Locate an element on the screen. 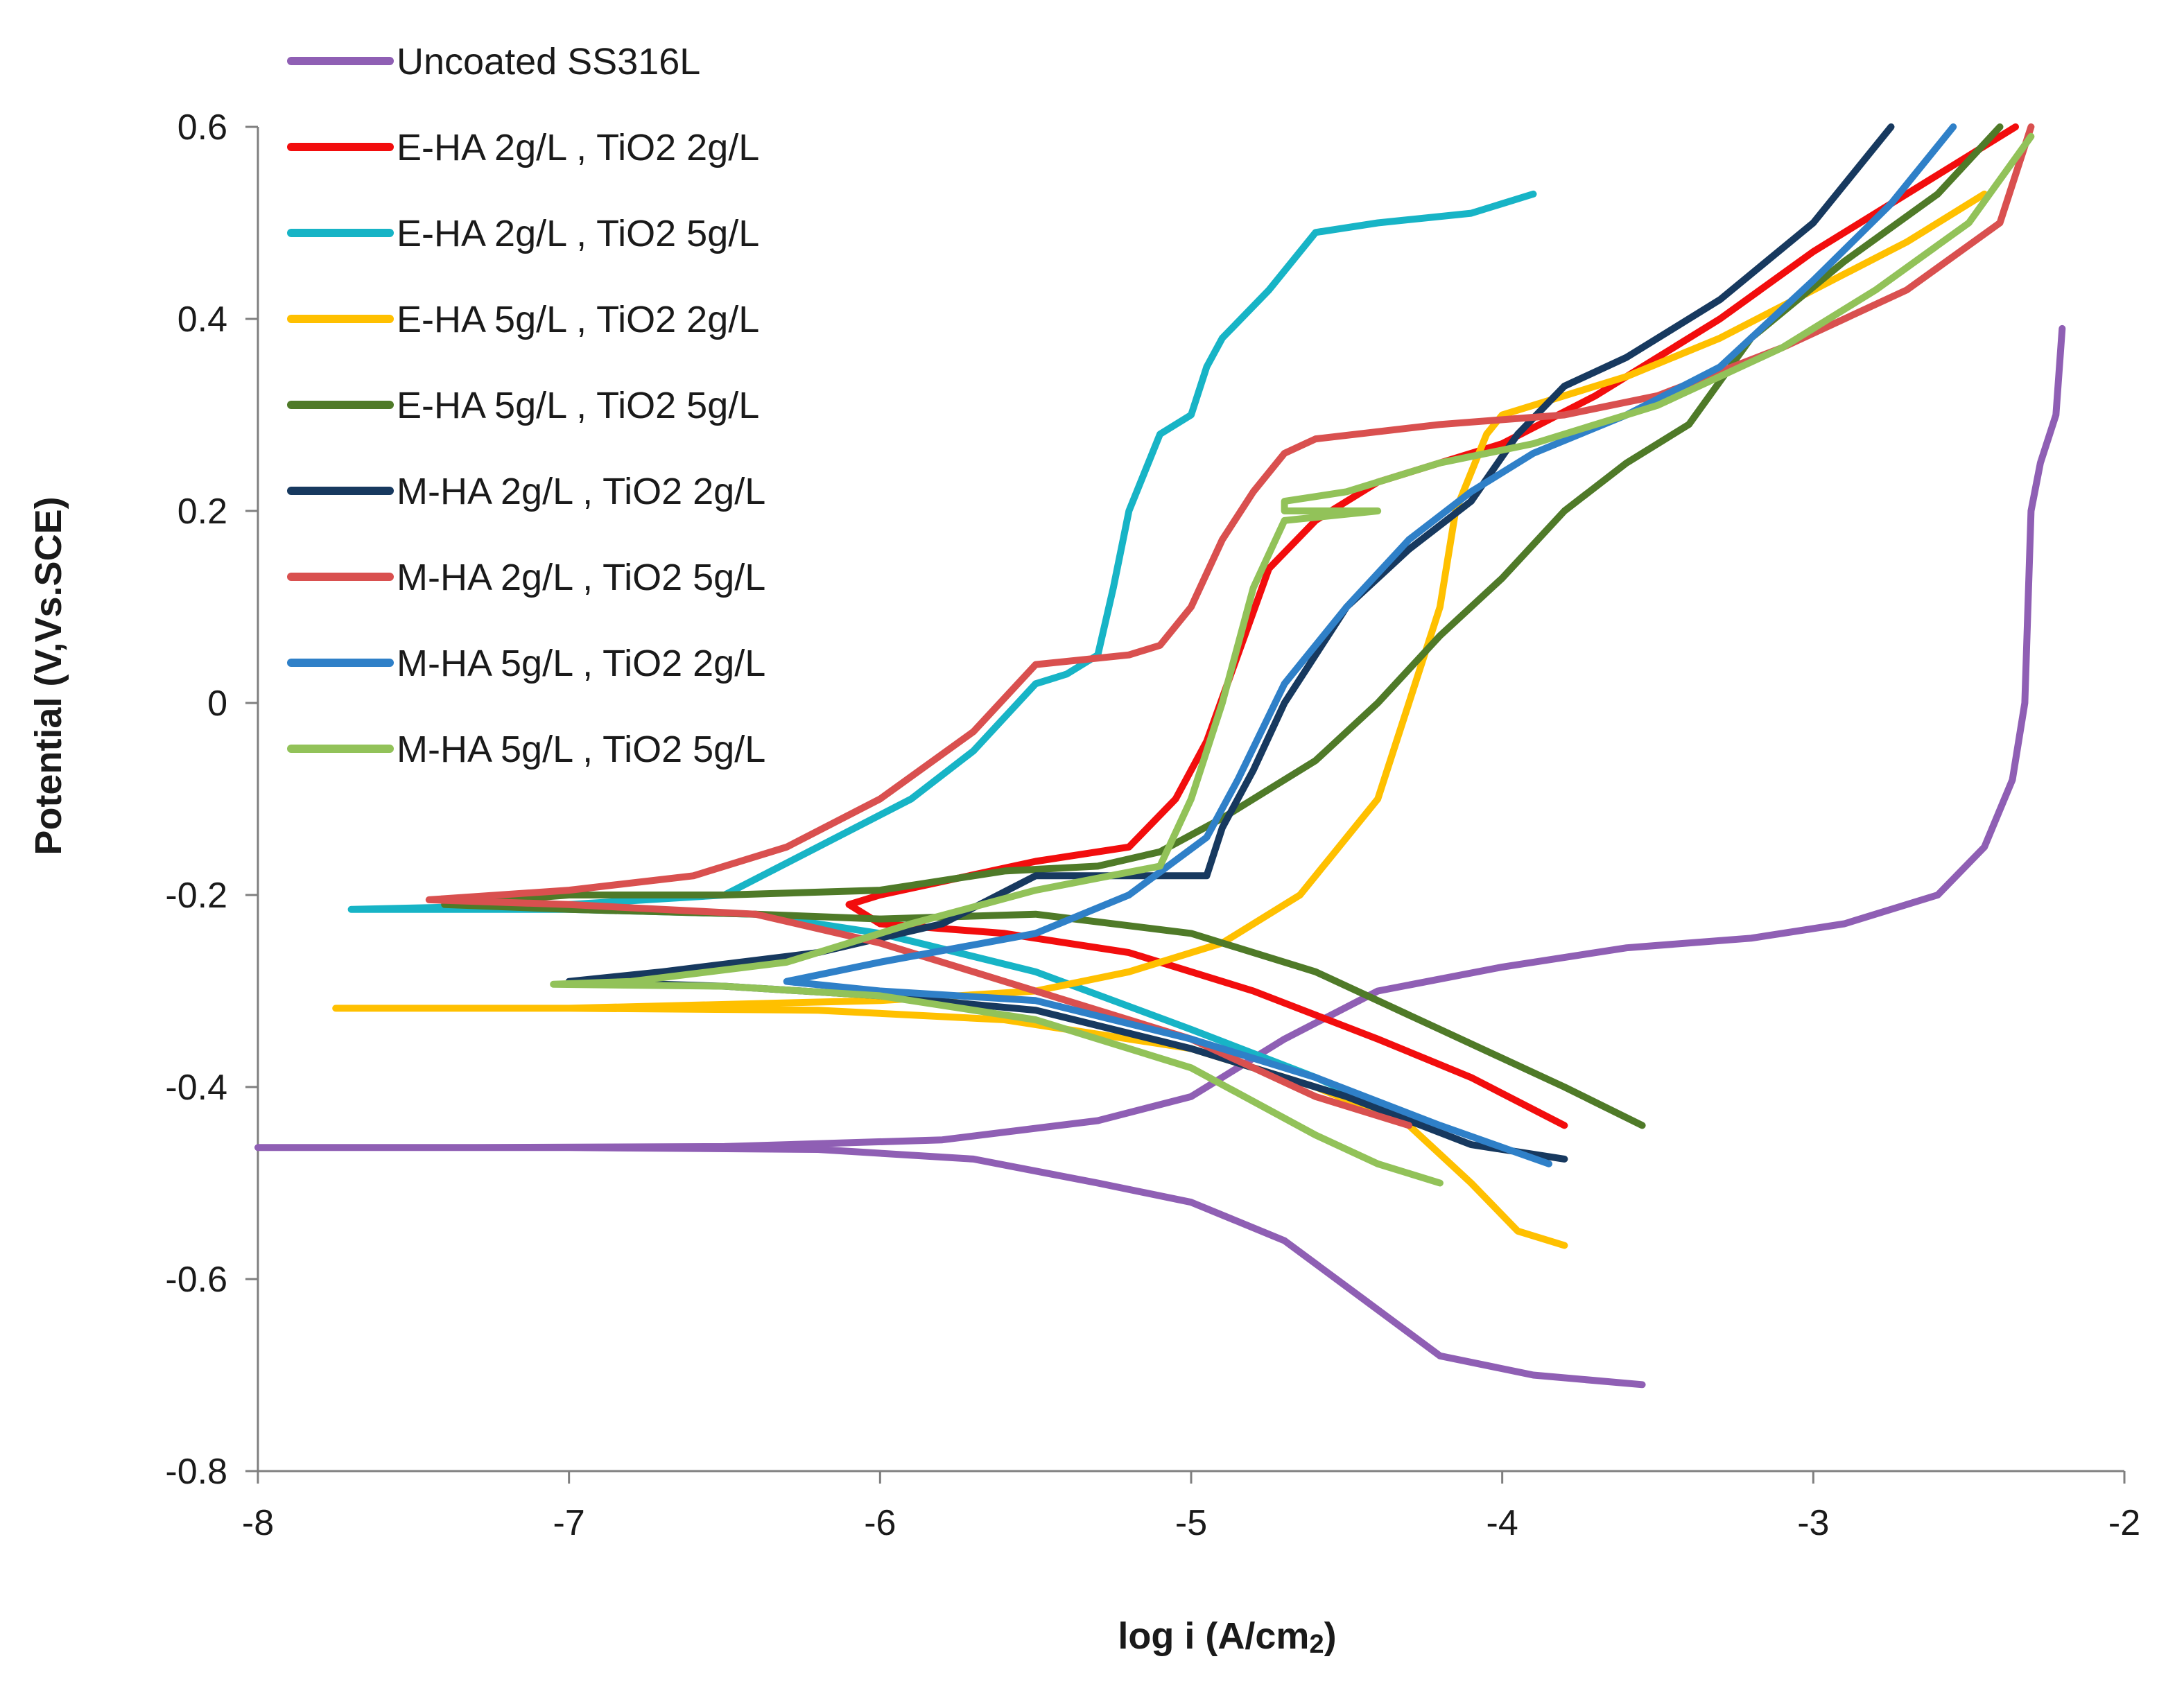  x-tick-label: -7 is located at coordinates (569, 1523).